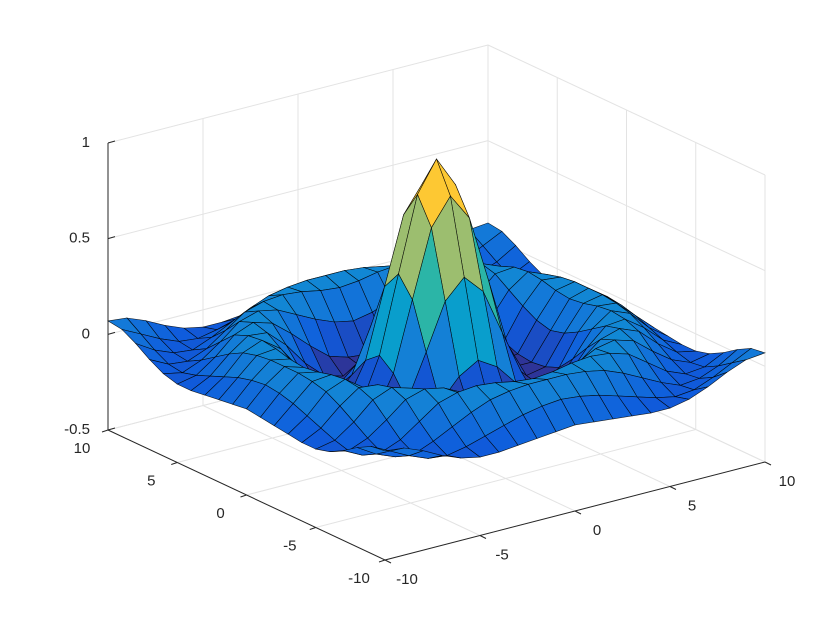 This screenshot has height=630, width=840. What do you see at coordinates (86, 333) in the screenshot?
I see `z-tick-label: 0` at bounding box center [86, 333].